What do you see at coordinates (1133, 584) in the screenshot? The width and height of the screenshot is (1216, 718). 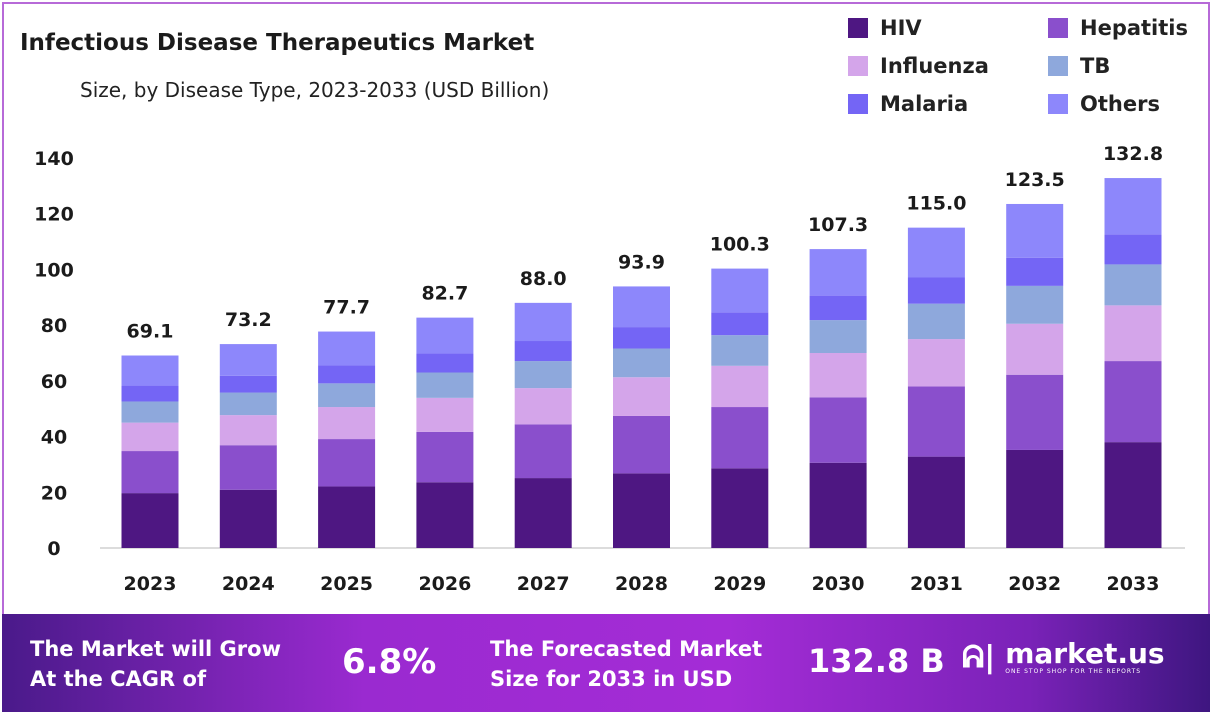 I see `x-tick-label: 2033` at bounding box center [1133, 584].